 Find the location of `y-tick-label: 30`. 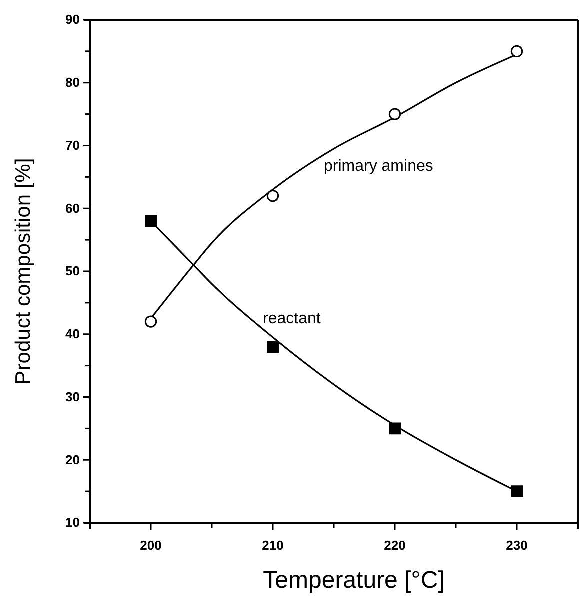

y-tick-label: 30 is located at coordinates (73, 396).